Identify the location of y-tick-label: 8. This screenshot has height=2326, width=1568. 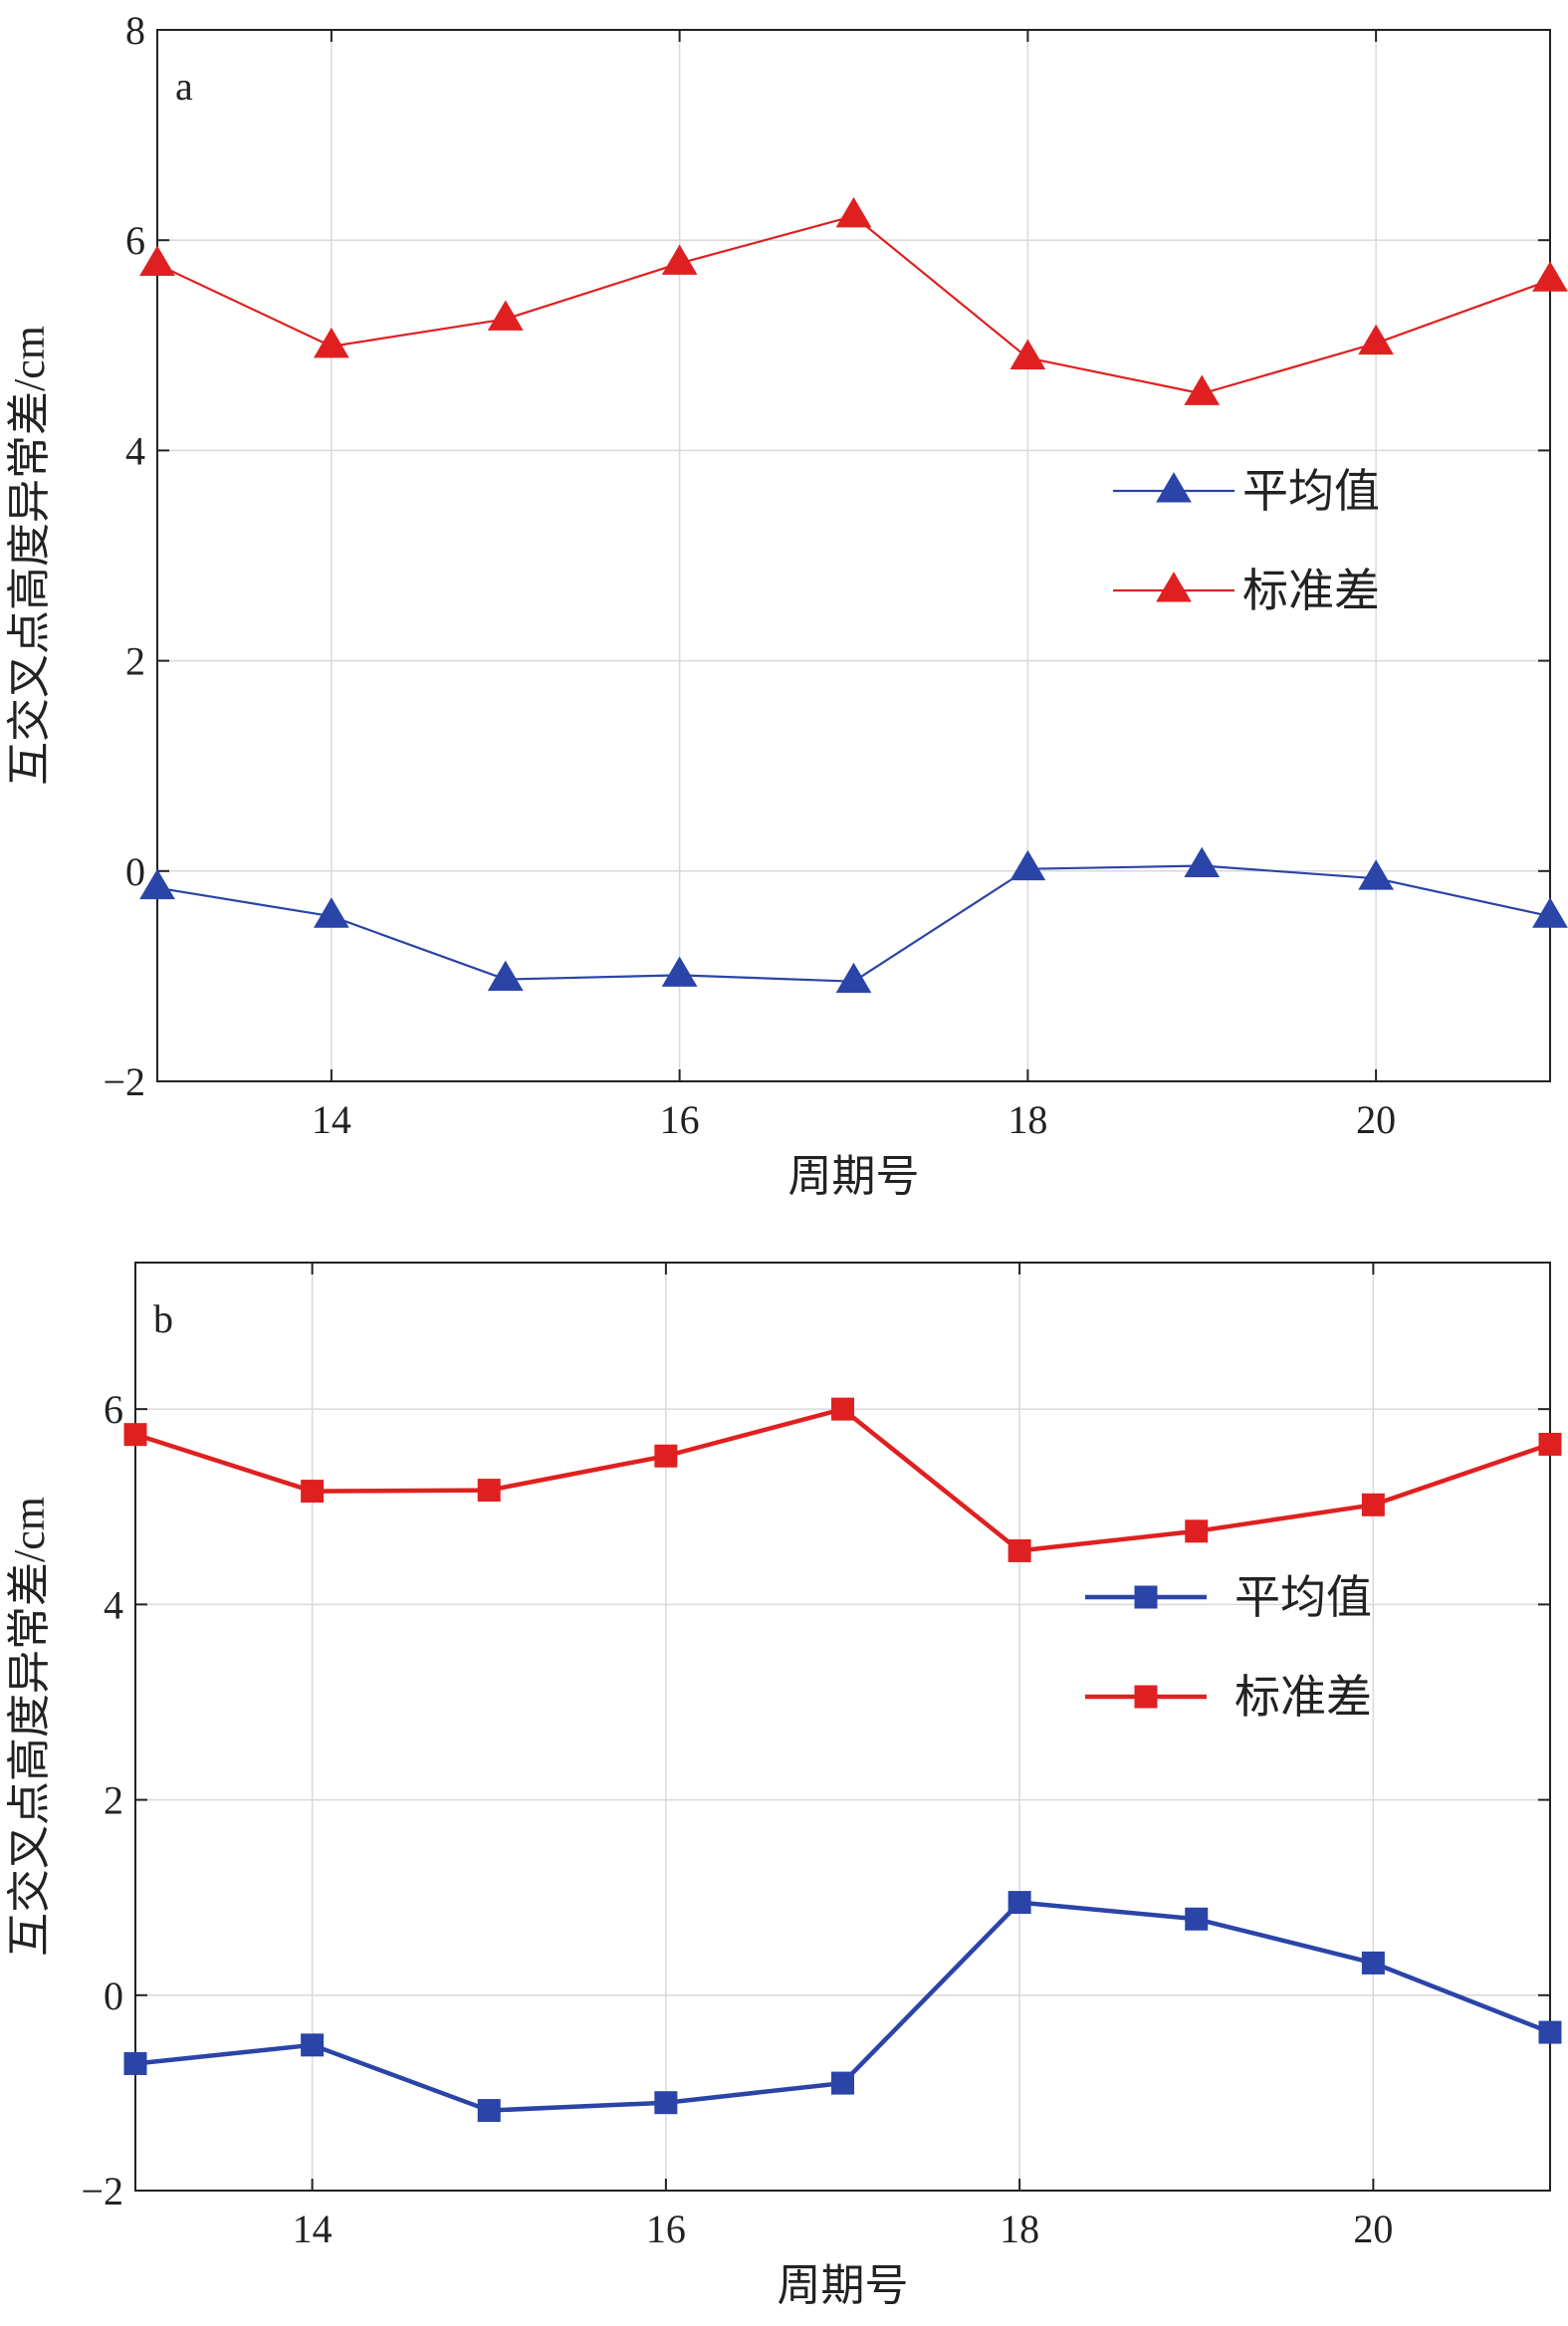
(135, 30).